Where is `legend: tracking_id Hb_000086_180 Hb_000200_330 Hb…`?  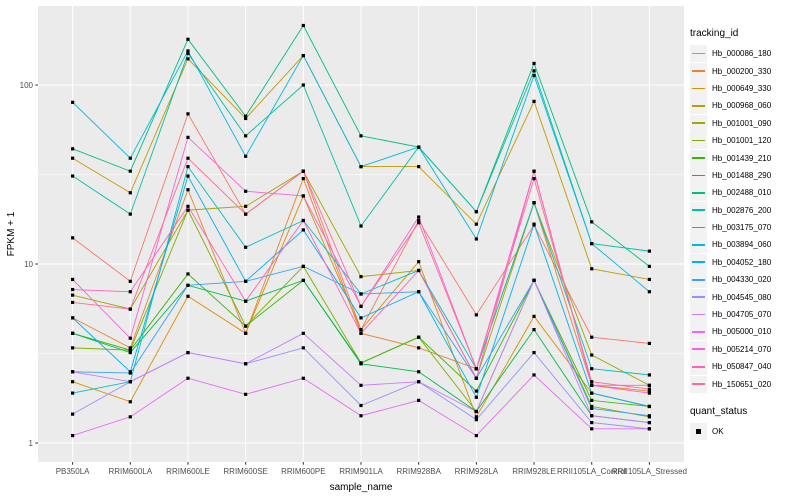
legend: tracking_id Hb_000086_180 Hb_000200_330 Hb… is located at coordinates (730, 234).